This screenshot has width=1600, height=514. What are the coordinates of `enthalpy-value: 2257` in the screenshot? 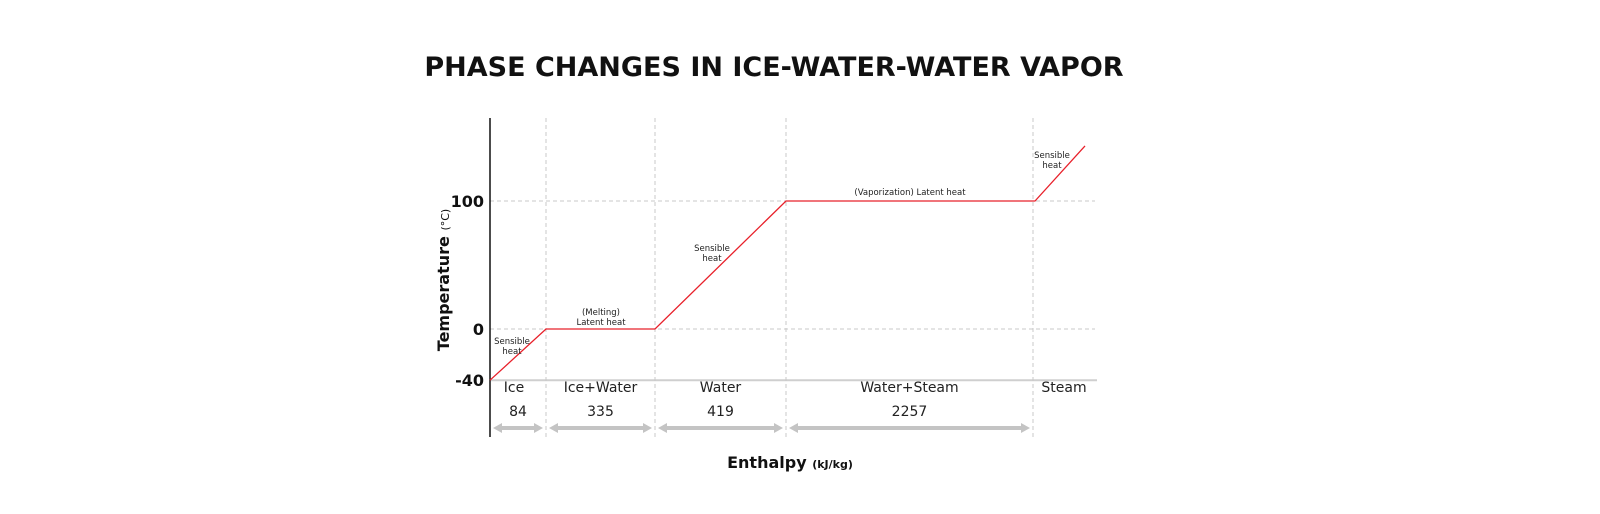 It's located at (910, 412).